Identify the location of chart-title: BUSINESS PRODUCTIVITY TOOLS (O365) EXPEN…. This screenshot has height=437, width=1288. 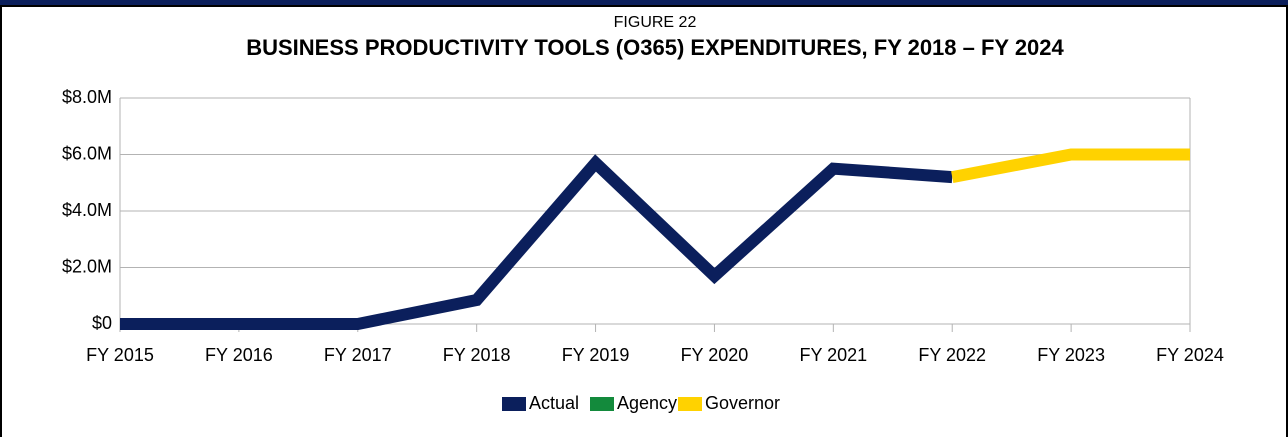
(655, 47).